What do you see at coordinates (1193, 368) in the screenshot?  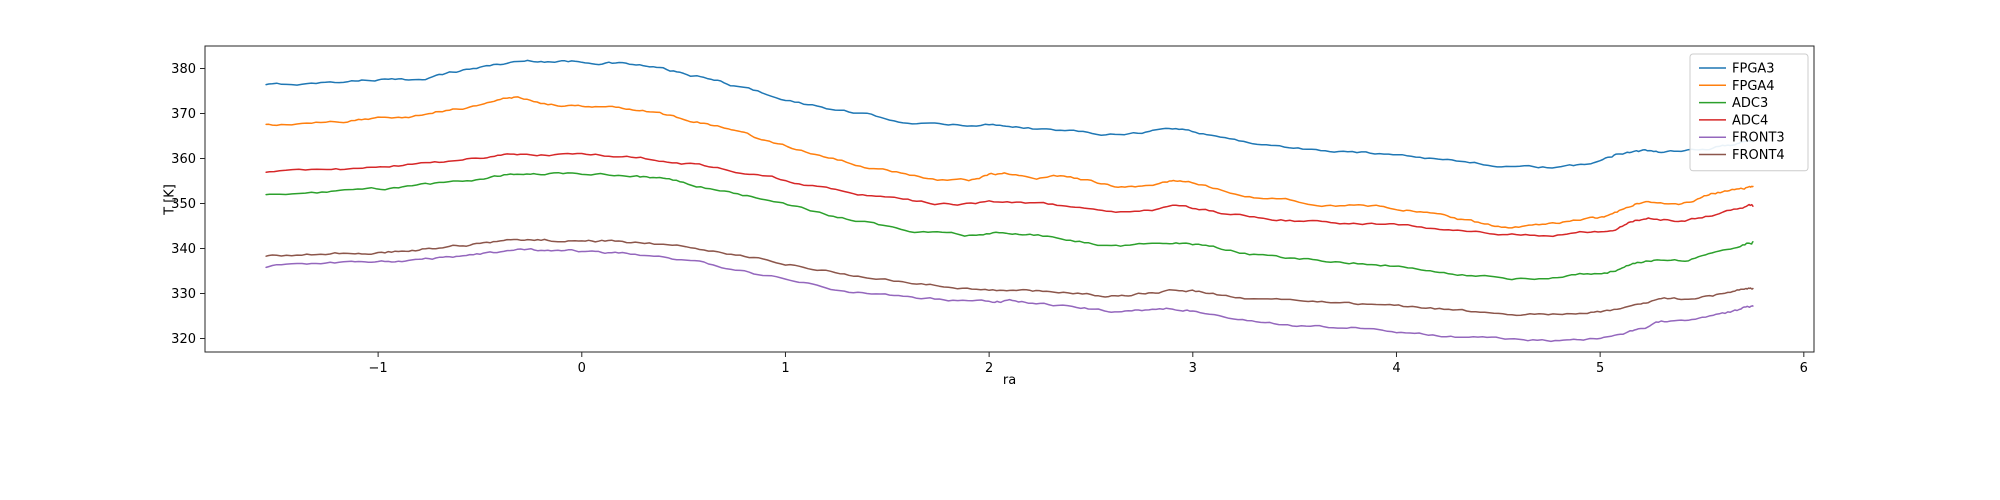 I see `x-tick-label: 3` at bounding box center [1193, 368].